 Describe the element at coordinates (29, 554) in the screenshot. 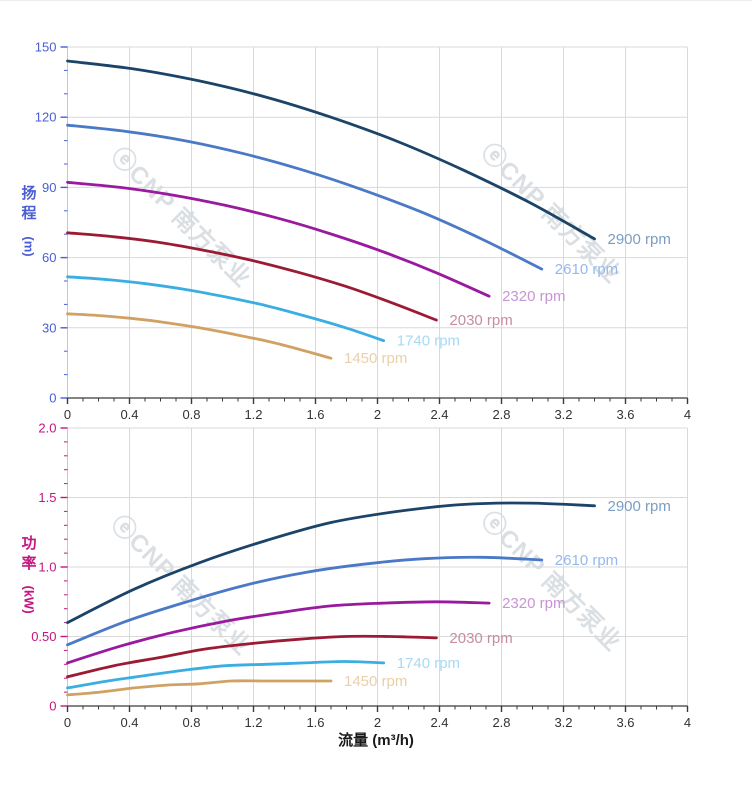

I see `power-y-axis-title-text: 功率` at that location.